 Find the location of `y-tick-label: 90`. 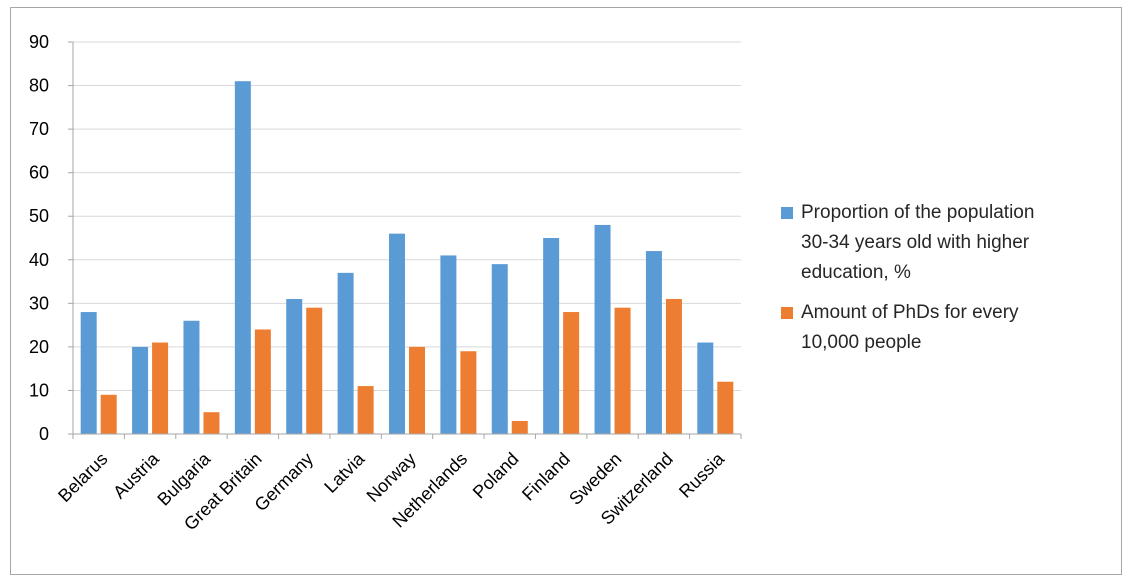

y-tick-label: 90 is located at coordinates (39, 42).